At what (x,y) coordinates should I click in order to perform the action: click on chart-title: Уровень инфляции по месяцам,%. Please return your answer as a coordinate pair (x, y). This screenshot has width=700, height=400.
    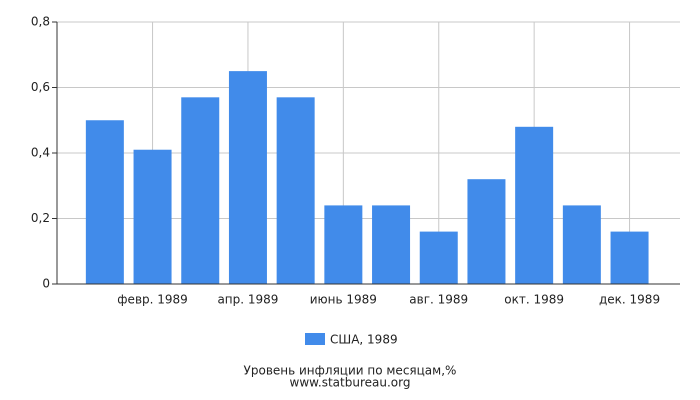
    Looking at the image, I should click on (350, 371).